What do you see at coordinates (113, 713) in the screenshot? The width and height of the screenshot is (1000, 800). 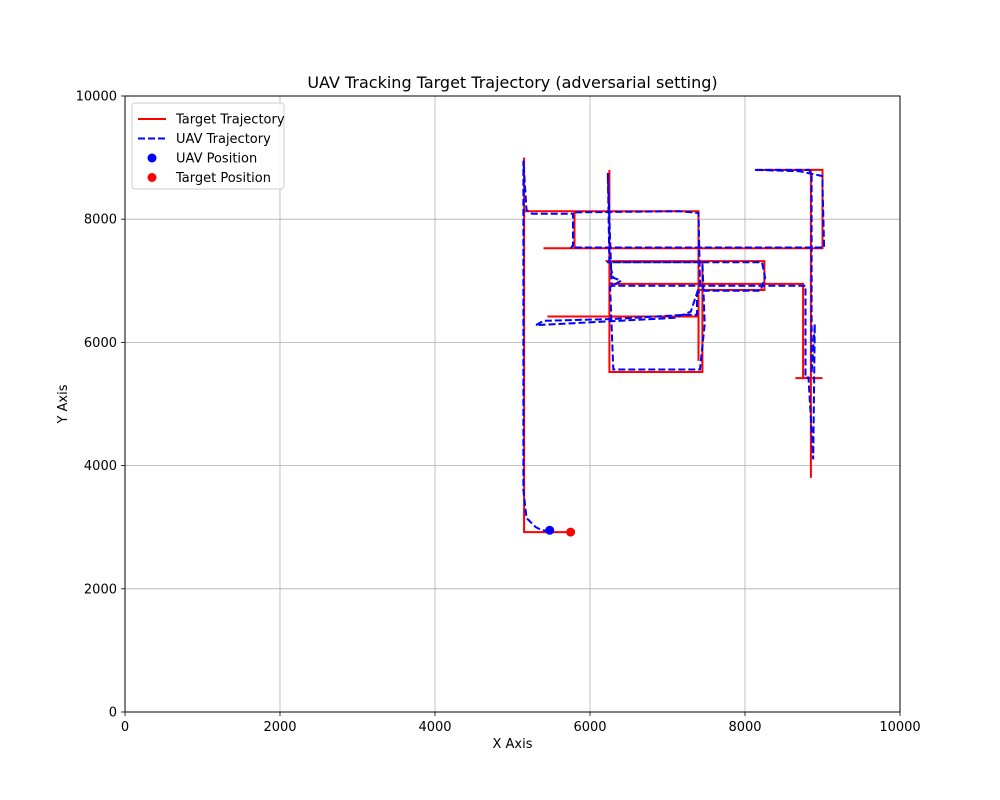 I see `y-tick-label: 0` at bounding box center [113, 713].